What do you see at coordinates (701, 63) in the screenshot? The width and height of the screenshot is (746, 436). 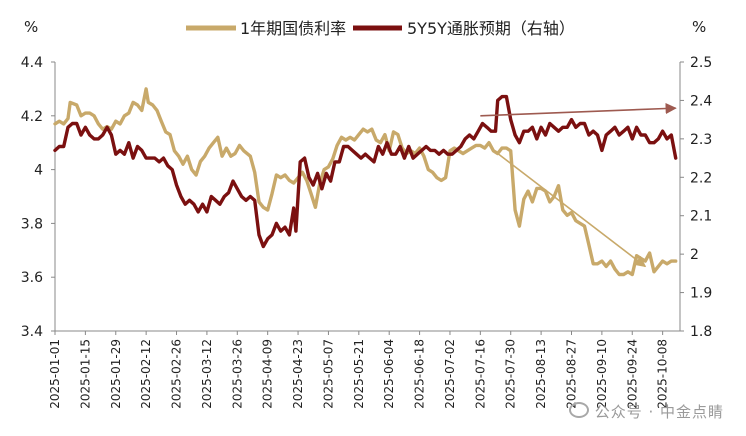 I see `right-tick-label: 2.5` at bounding box center [701, 63].